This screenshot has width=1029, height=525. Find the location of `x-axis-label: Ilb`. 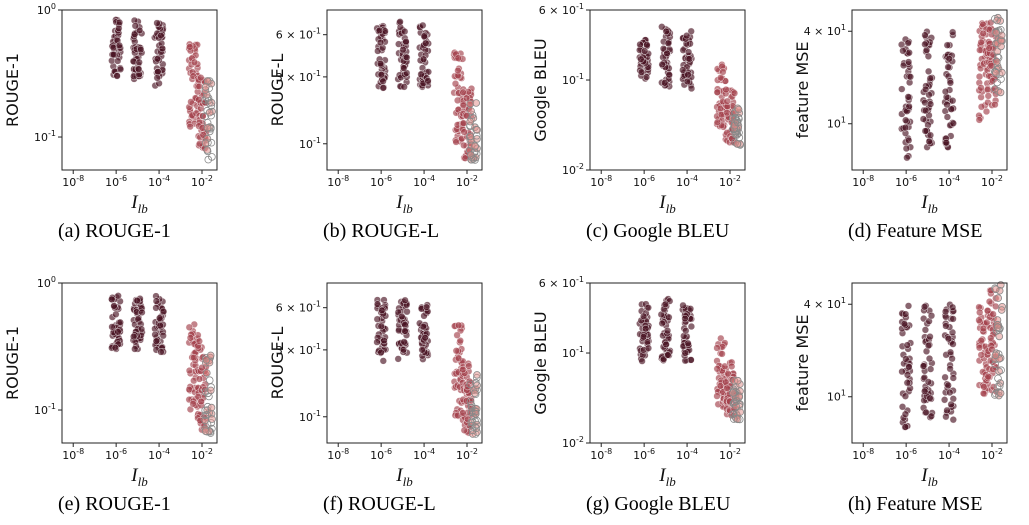

x-axis-label: Ilb is located at coordinates (404, 204).